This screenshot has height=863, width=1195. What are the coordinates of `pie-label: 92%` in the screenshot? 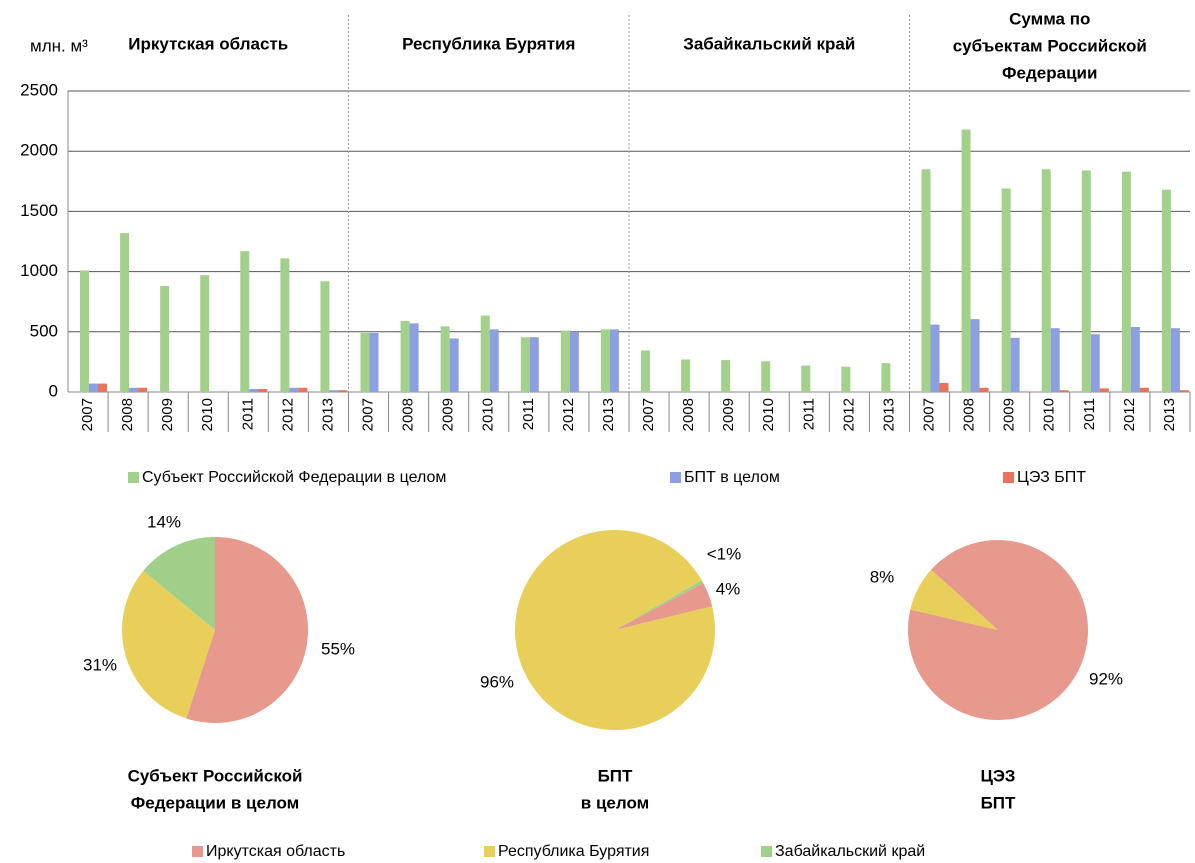 It's located at (1106, 678).